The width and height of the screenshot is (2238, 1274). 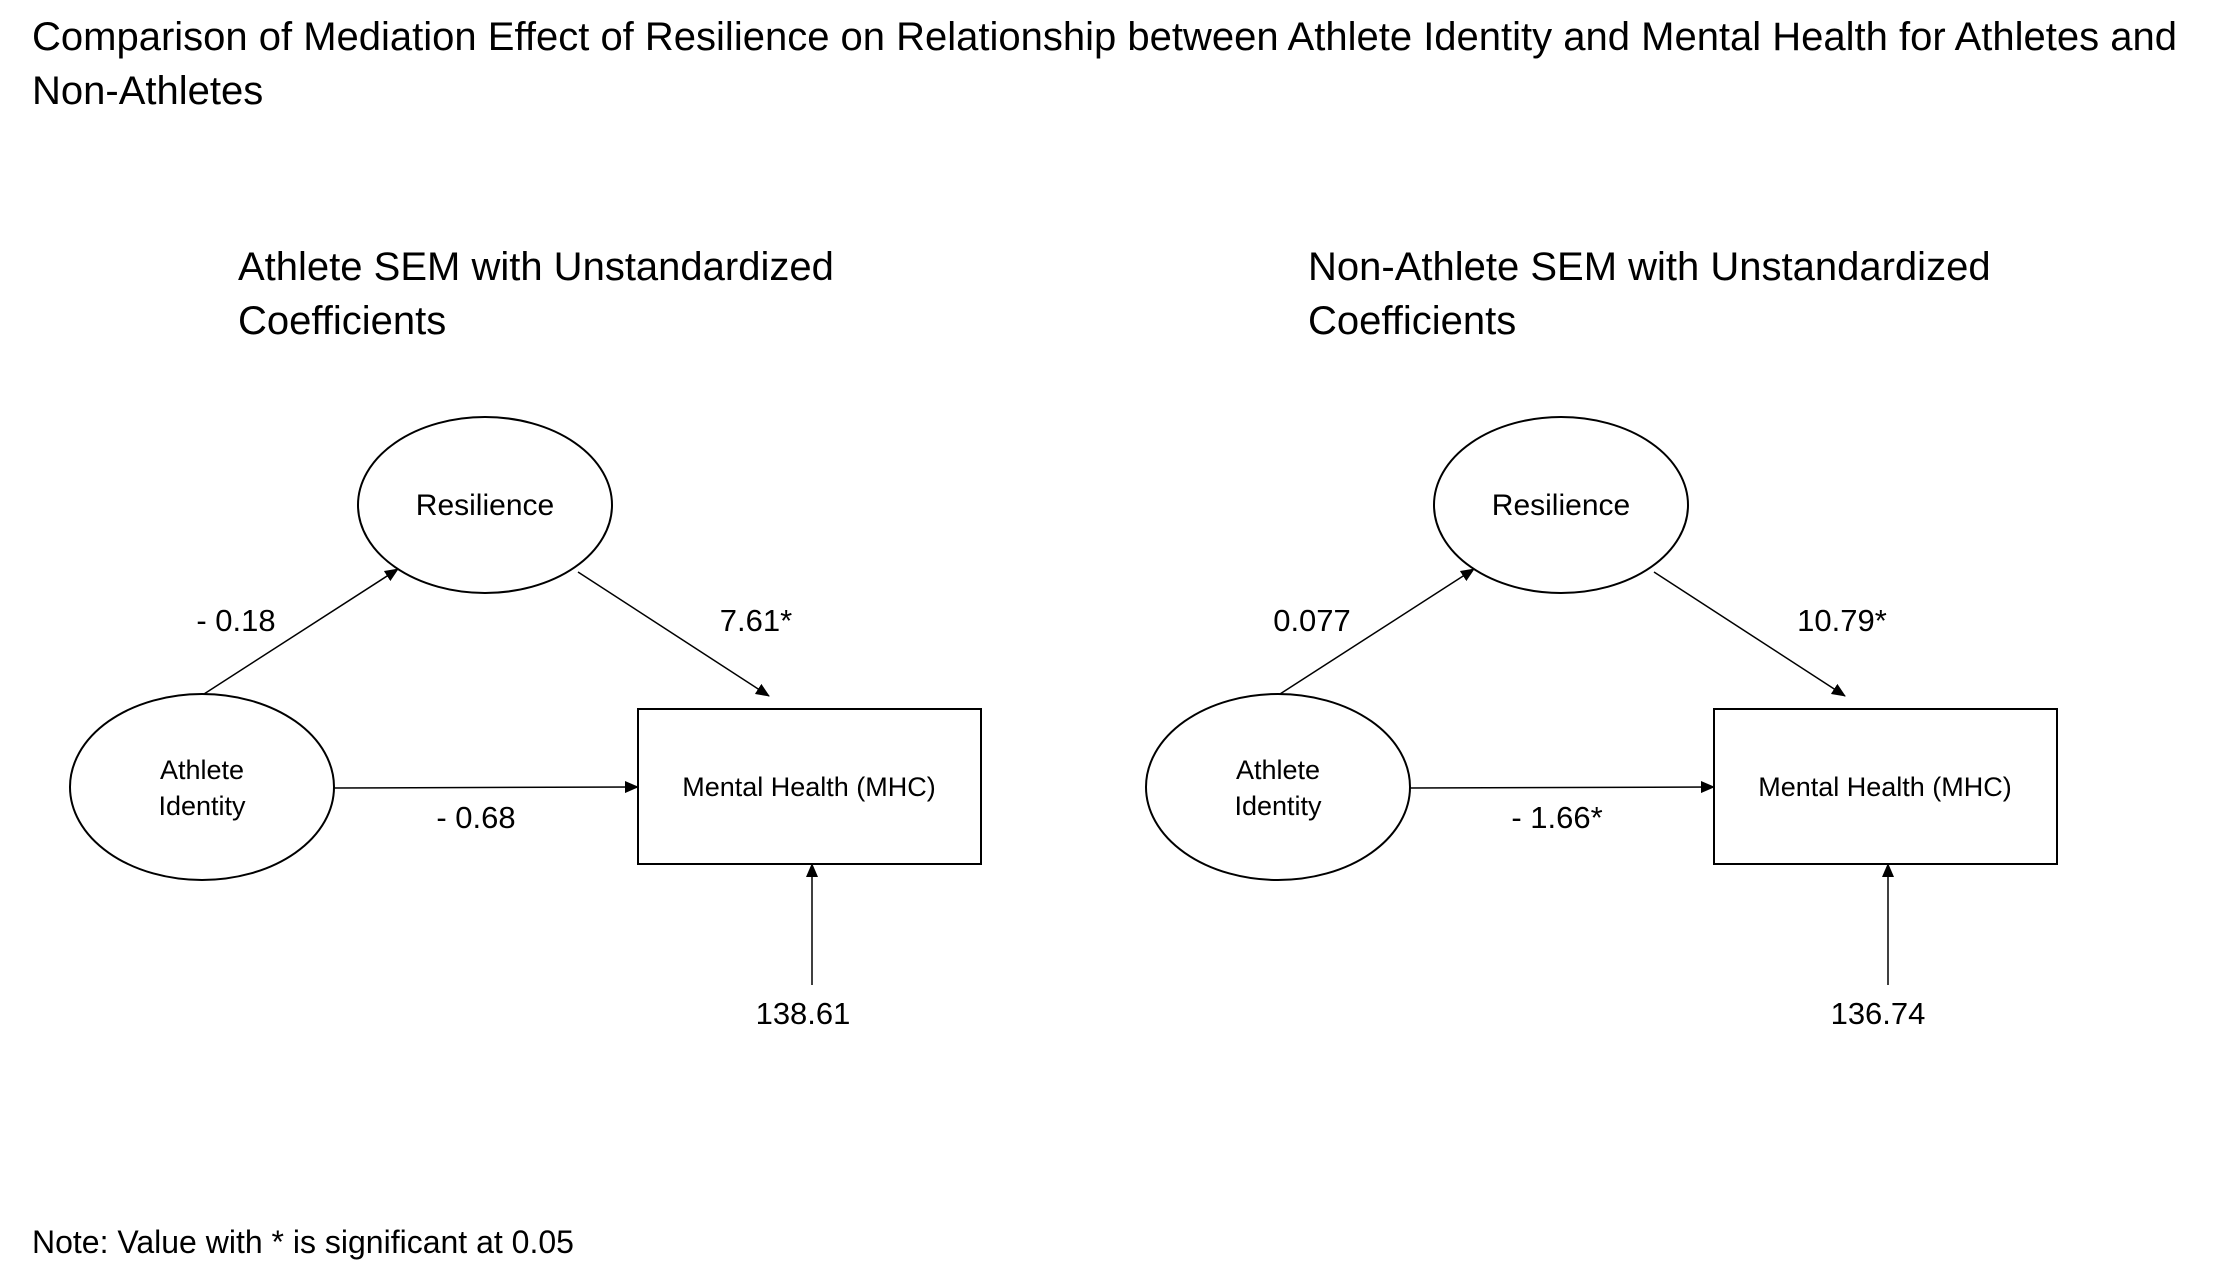 I want to click on athlete-coef-identity-to-mental-health: - 0.68, so click(x=475, y=817).